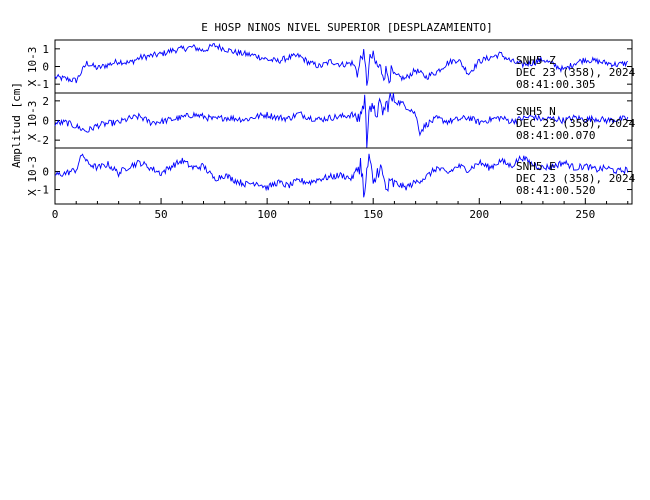 The image size is (650, 500). I want to click on channel-time: 08:41:00.070, so click(555, 135).